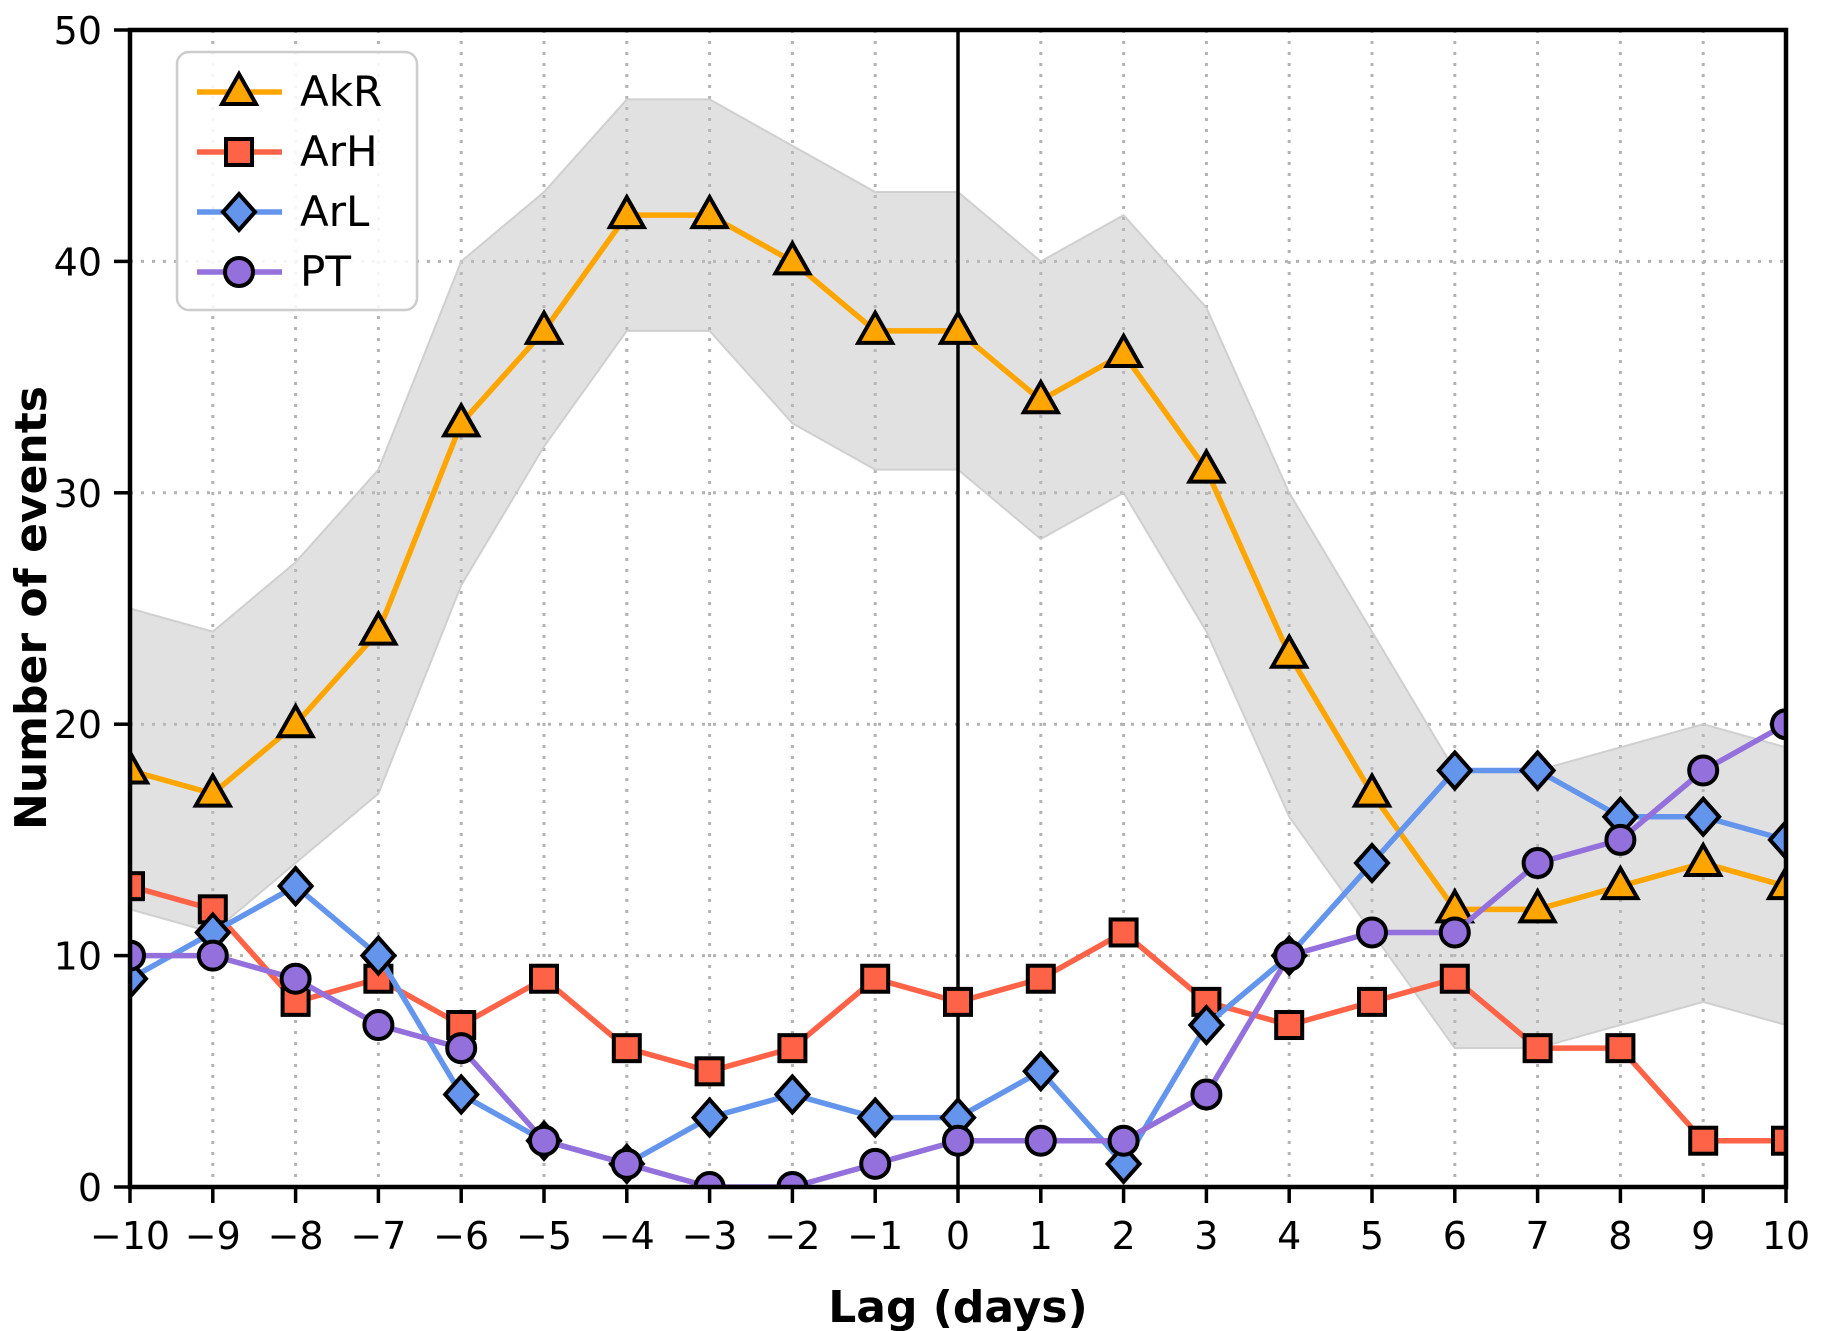 The width and height of the screenshot is (1826, 1331). I want to click on x-tick-label: 10, so click(1786, 1236).